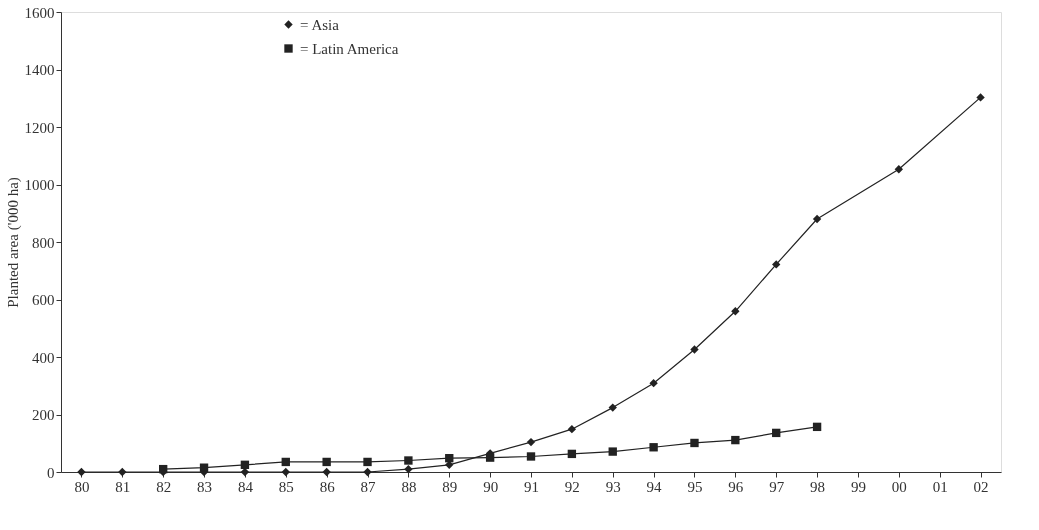 Image resolution: width=1039 pixels, height=530 pixels. What do you see at coordinates (43, 357) in the screenshot?
I see `y-tick-label: 400` at bounding box center [43, 357].